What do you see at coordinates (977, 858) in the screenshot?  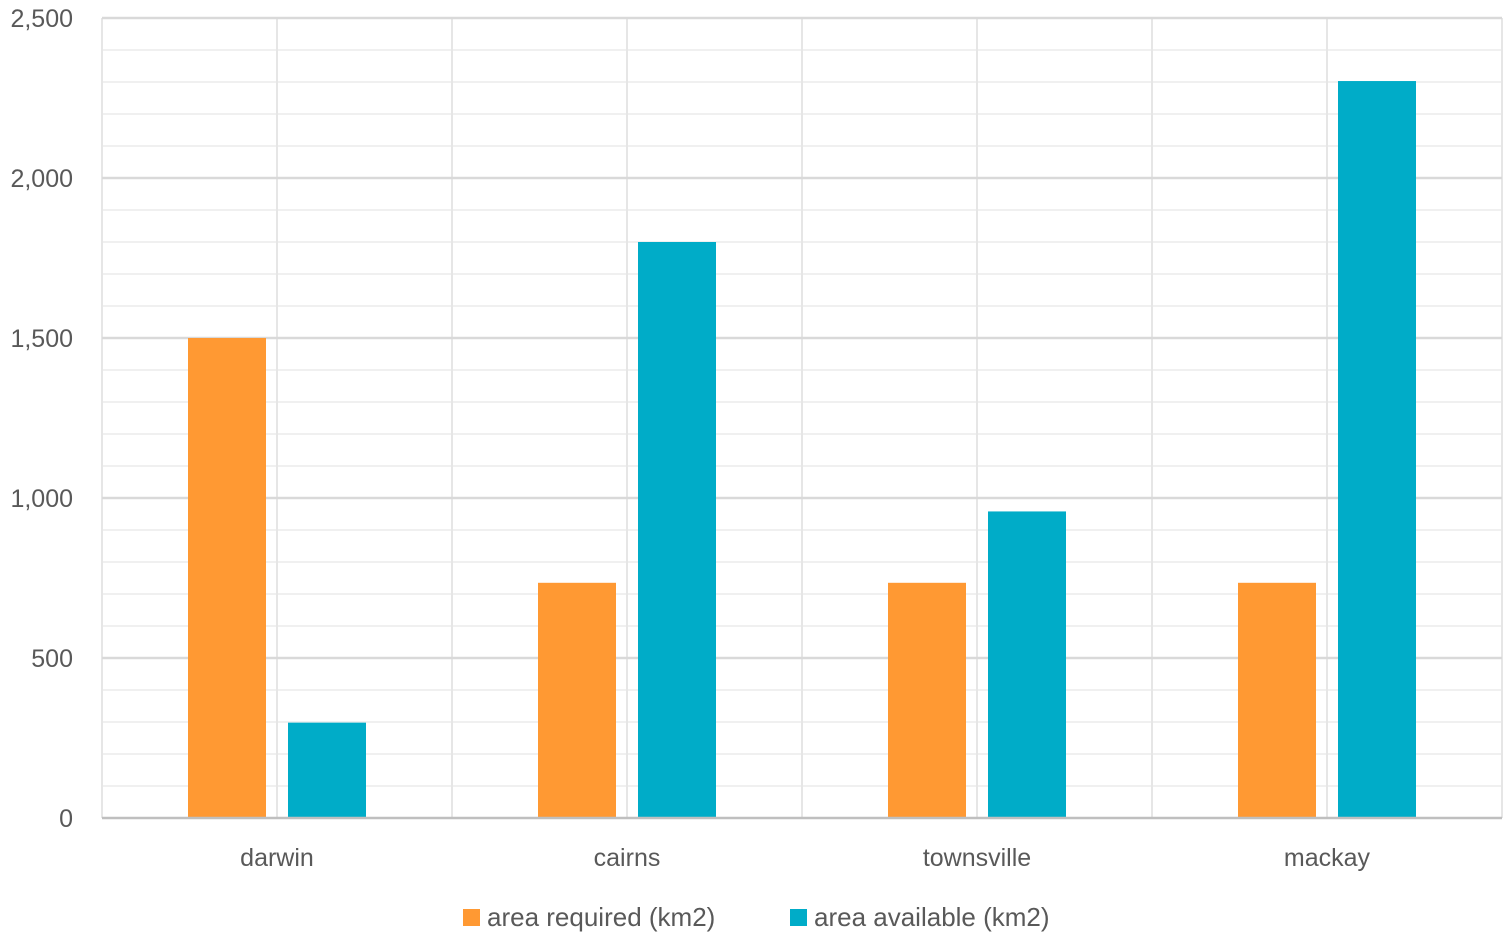 I see `x-tick-label: townsville` at bounding box center [977, 858].